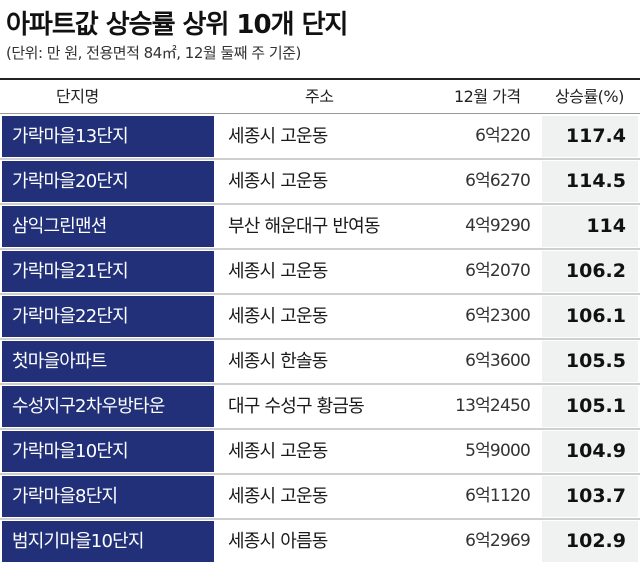 This screenshot has height=576, width=640. Describe the element at coordinates (486, 541) in the screenshot. I see `cell-price: 6억2969` at that location.